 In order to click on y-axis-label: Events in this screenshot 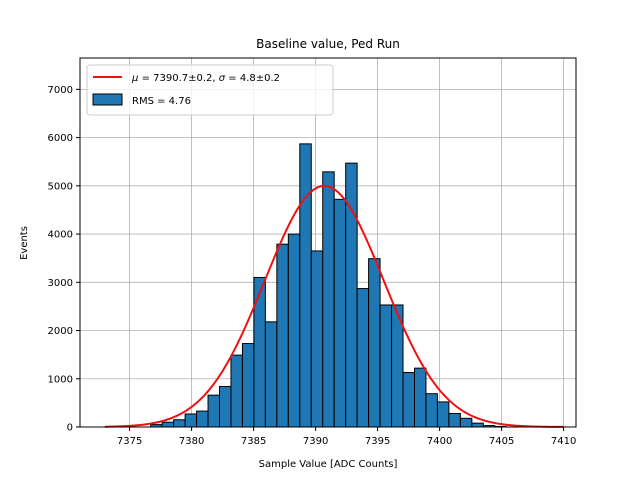, I will do `click(24, 243)`.